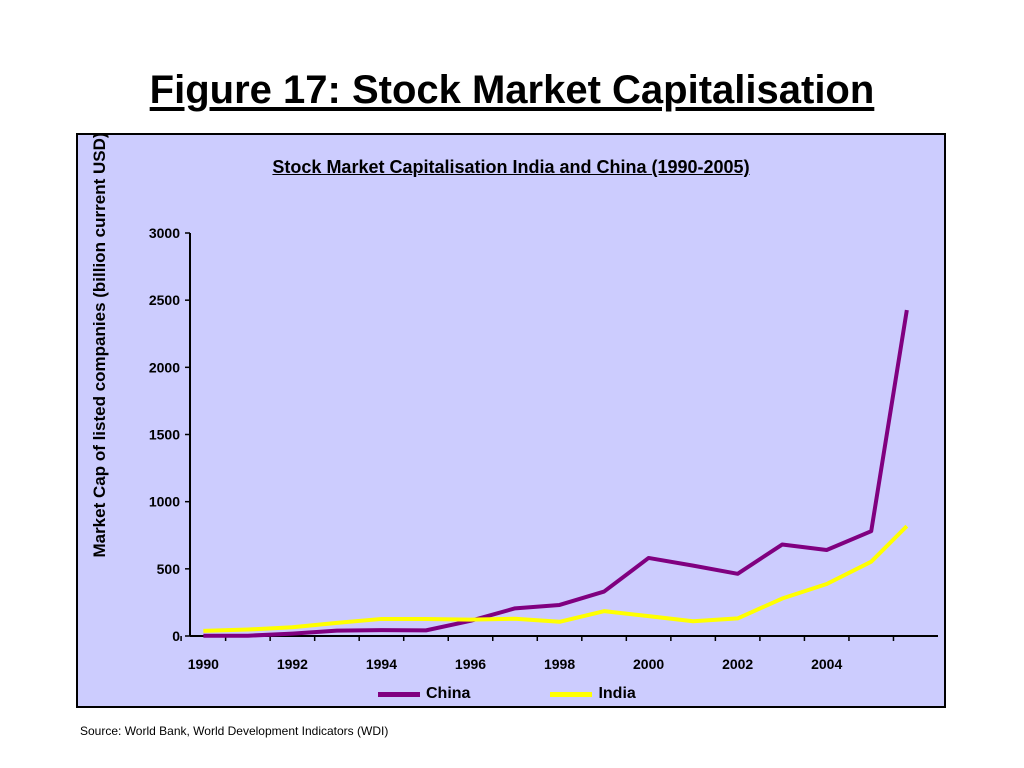 The height and width of the screenshot is (768, 1024). I want to click on legend: China India, so click(507, 694).